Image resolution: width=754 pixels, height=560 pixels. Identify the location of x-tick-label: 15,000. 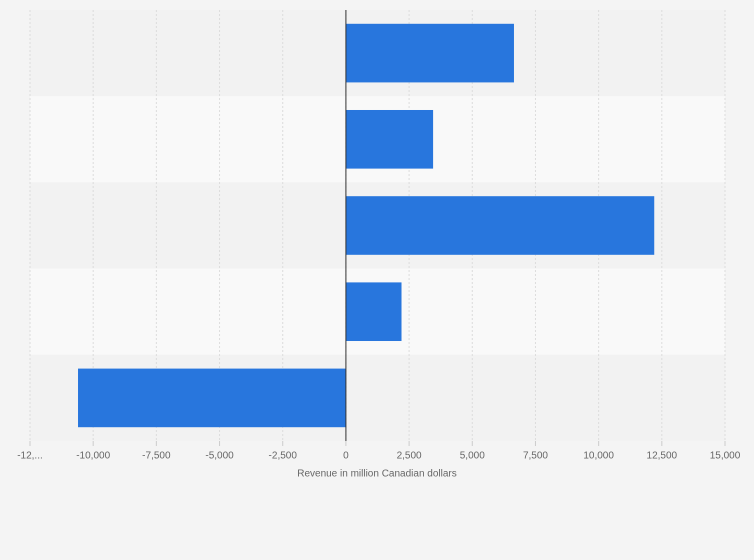
(725, 456).